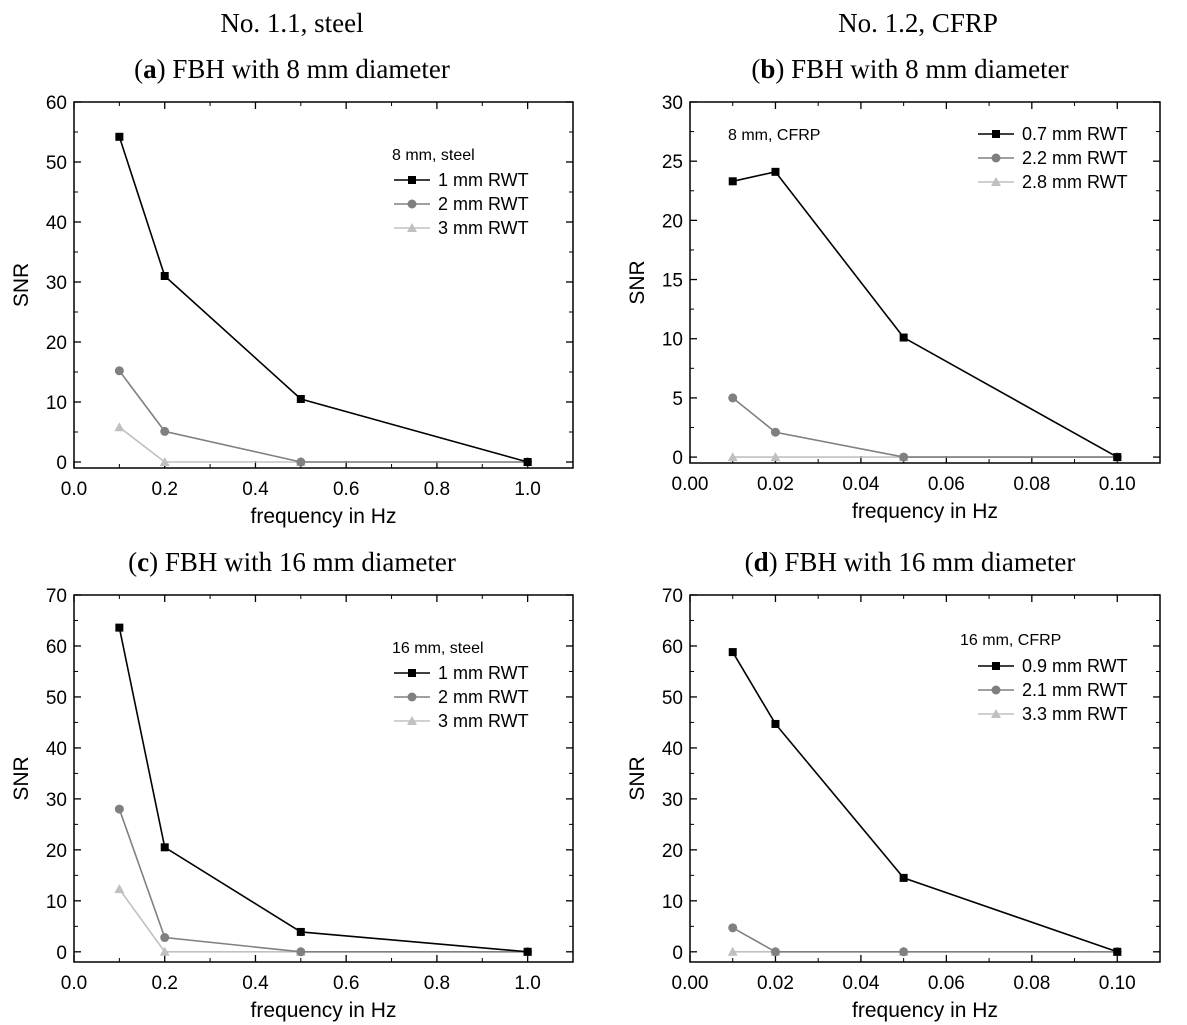 The width and height of the screenshot is (1187, 1025). What do you see at coordinates (437, 489) in the screenshot?
I see `x-tick-label: 0.8` at bounding box center [437, 489].